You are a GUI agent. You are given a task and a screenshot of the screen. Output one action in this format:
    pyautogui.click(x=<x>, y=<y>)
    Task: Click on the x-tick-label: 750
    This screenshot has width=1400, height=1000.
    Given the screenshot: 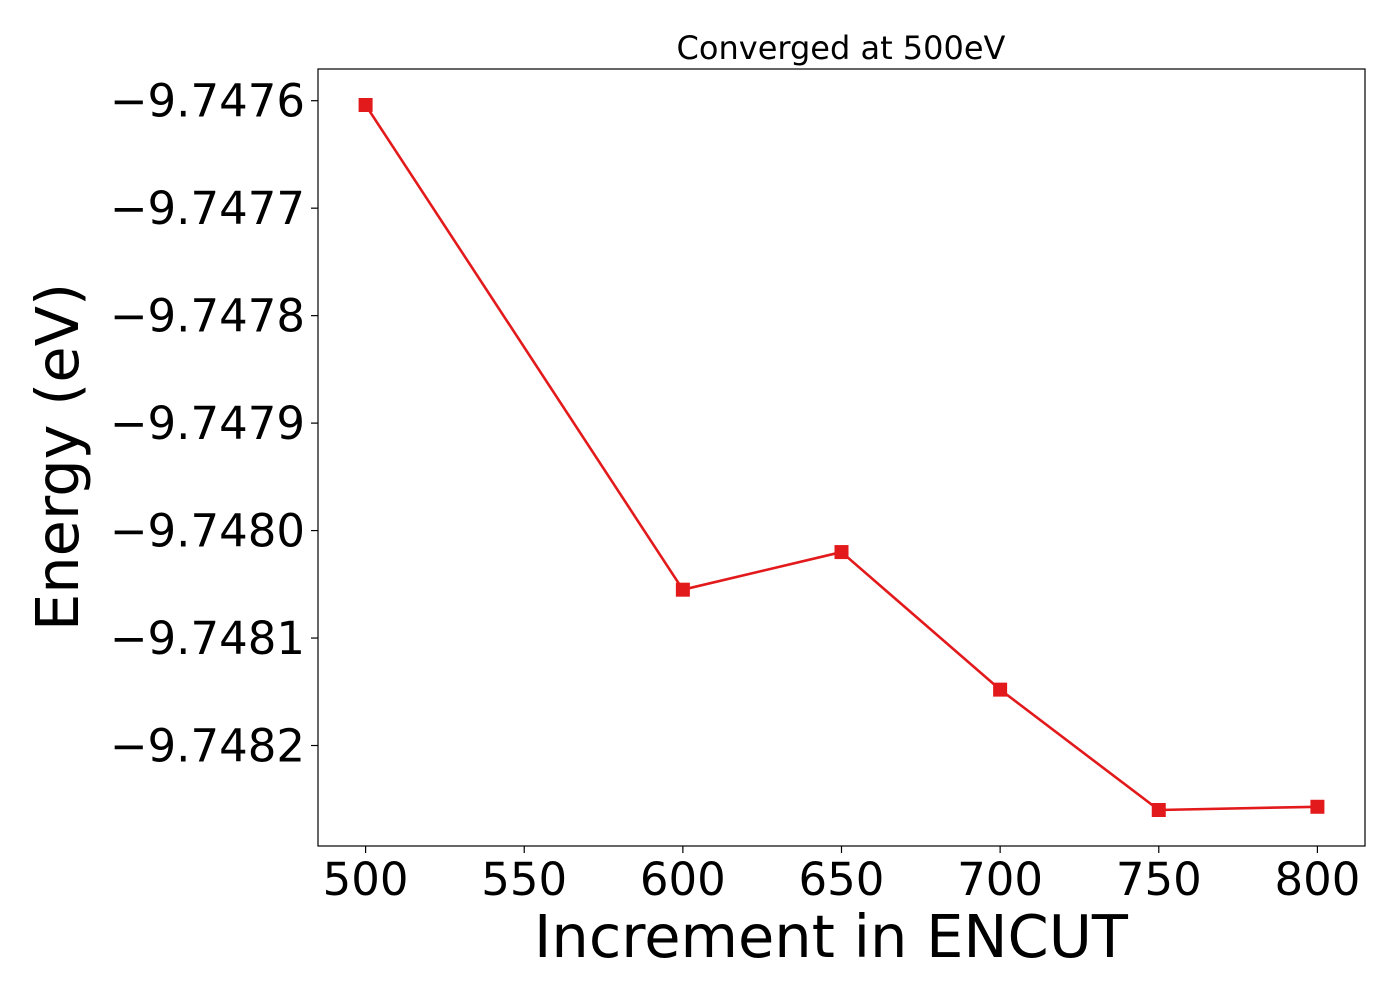 What is the action you would take?
    pyautogui.click(x=1159, y=879)
    